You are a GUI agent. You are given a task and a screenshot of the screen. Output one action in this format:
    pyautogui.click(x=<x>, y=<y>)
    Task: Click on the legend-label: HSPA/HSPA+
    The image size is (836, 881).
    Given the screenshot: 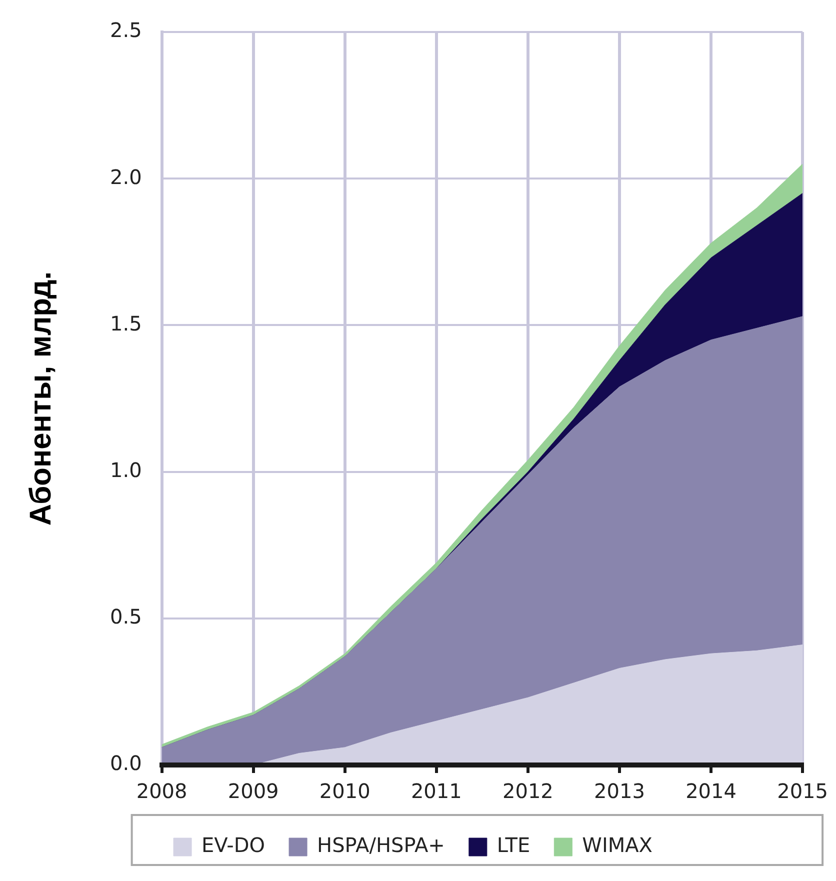 What is the action you would take?
    pyautogui.click(x=381, y=845)
    